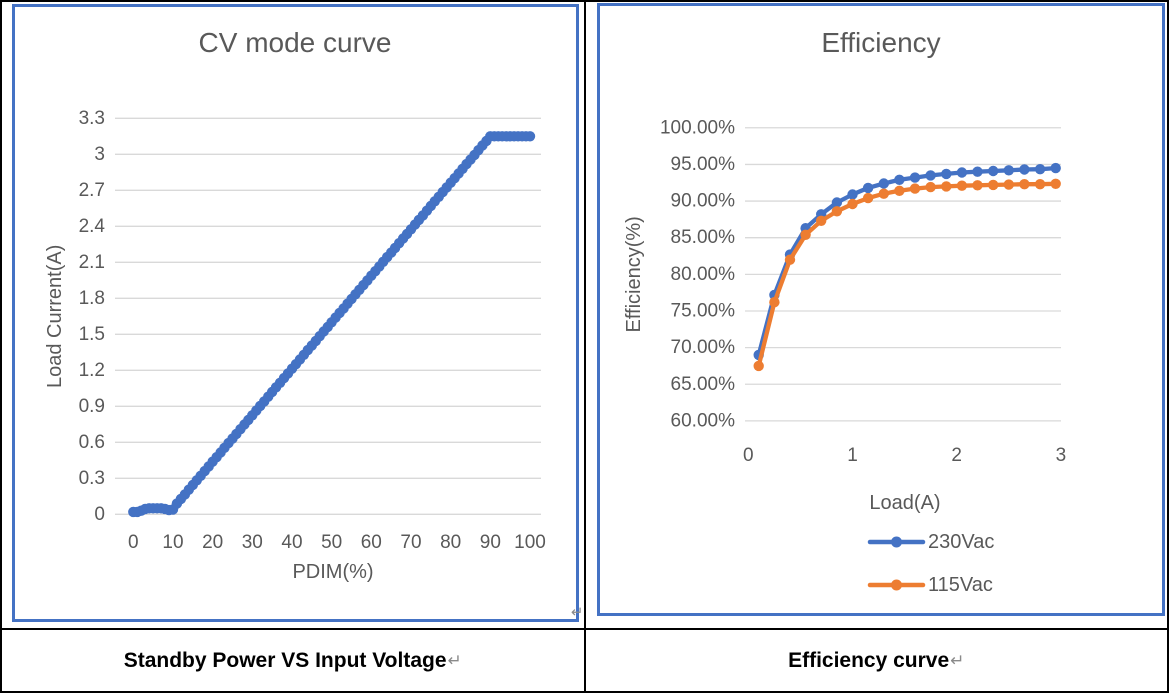  I want to click on svg-text: 90.00%, so click(702, 201).